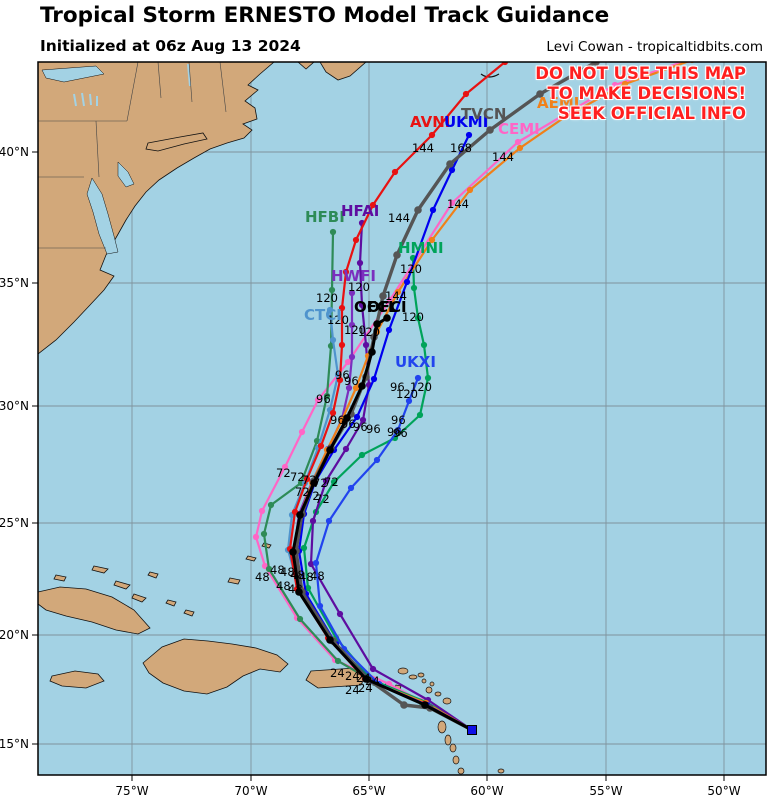 The image size is (768, 800). Describe the element at coordinates (352, 676) in the screenshot. I see `hour-label: 24` at that location.